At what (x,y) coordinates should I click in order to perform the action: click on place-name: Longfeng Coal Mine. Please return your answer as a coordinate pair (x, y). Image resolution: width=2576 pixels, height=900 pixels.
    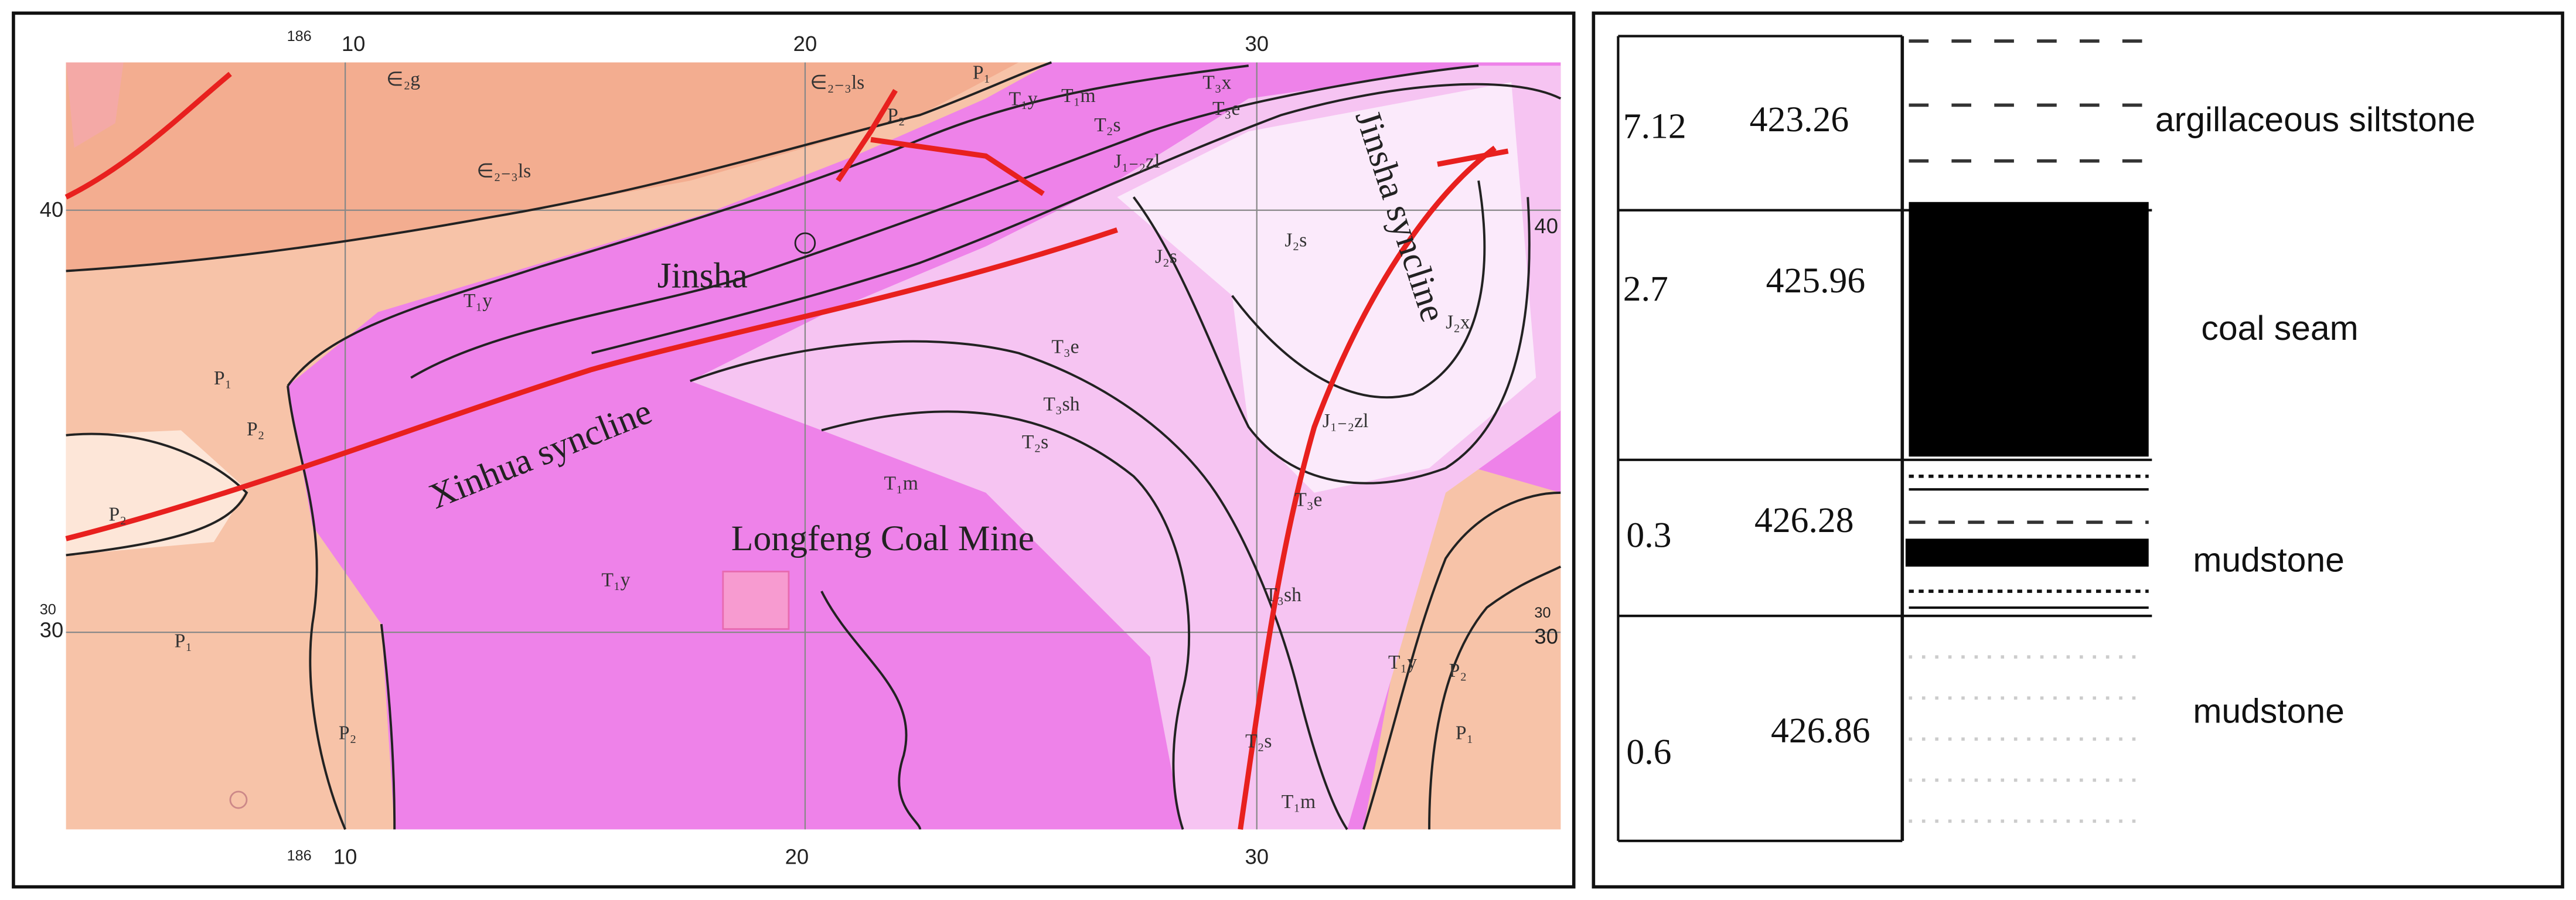
    Looking at the image, I should click on (882, 538).